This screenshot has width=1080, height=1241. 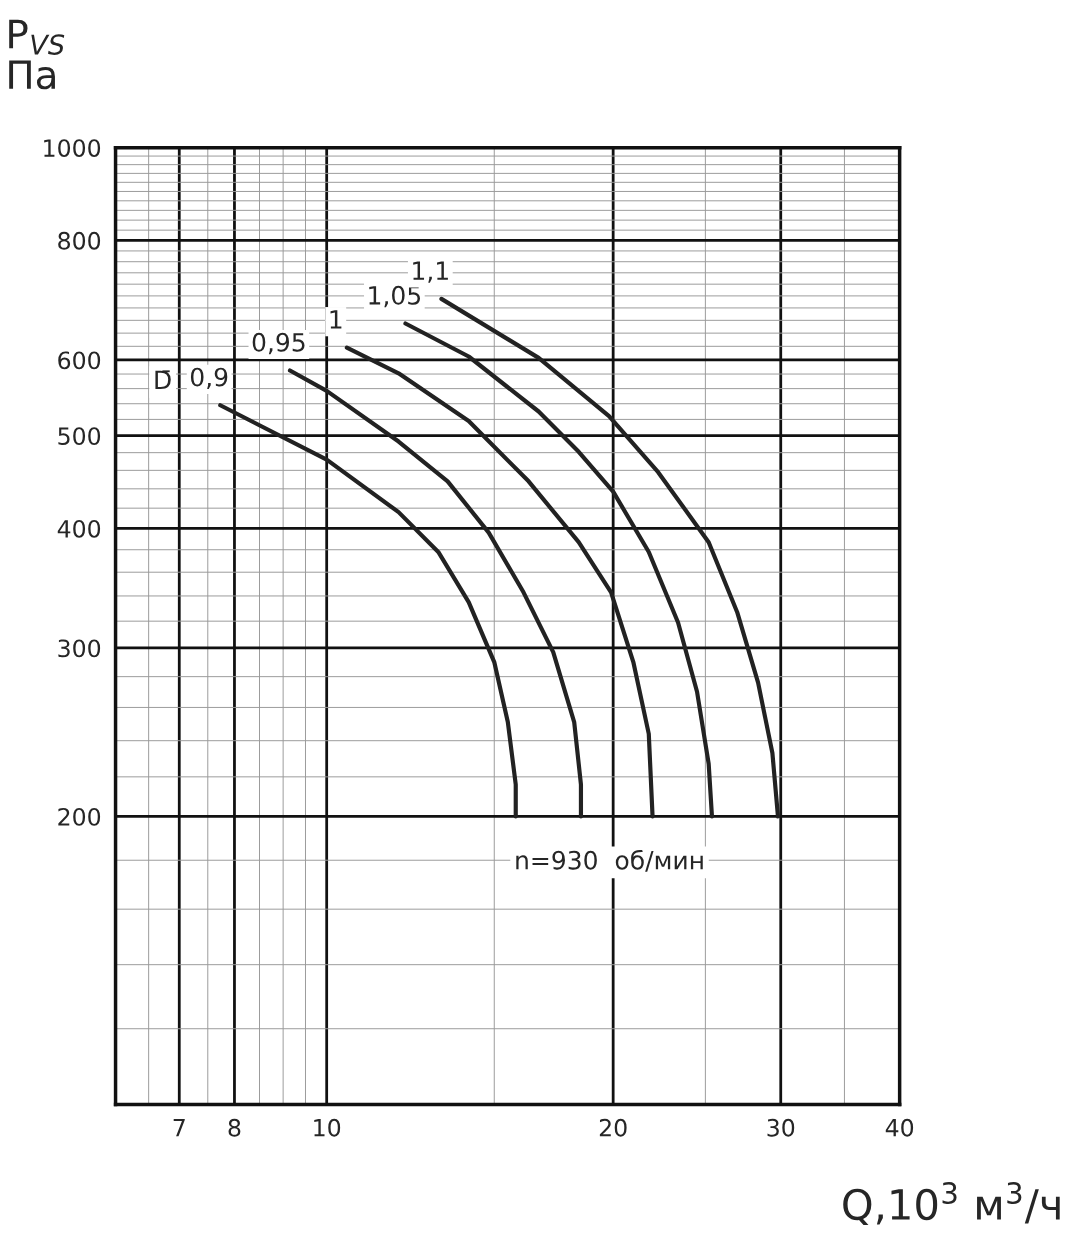 I want to click on x-tick-label: 7, so click(x=179, y=1128).